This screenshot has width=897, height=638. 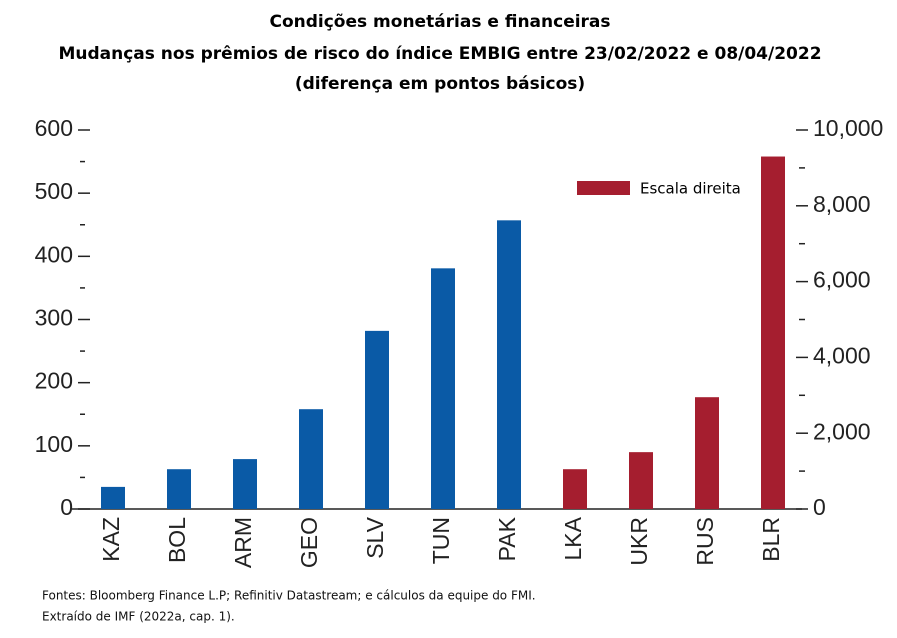 What do you see at coordinates (243, 542) in the screenshot?
I see `x-tick-label: ARM` at bounding box center [243, 542].